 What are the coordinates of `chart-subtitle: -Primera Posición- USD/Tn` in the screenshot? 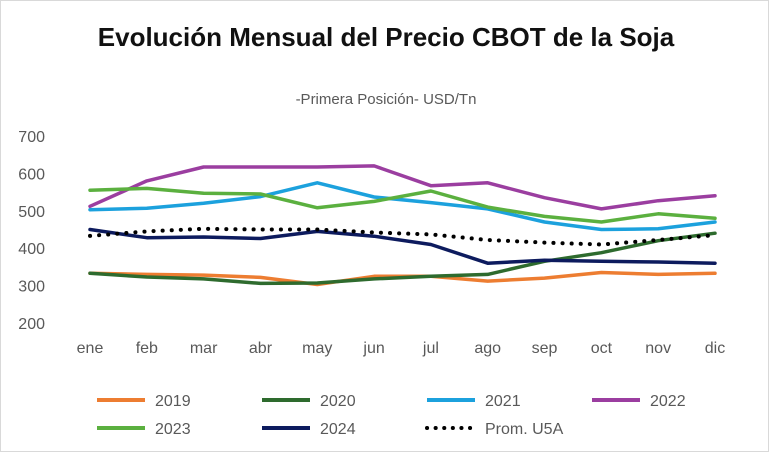 It's located at (386, 99).